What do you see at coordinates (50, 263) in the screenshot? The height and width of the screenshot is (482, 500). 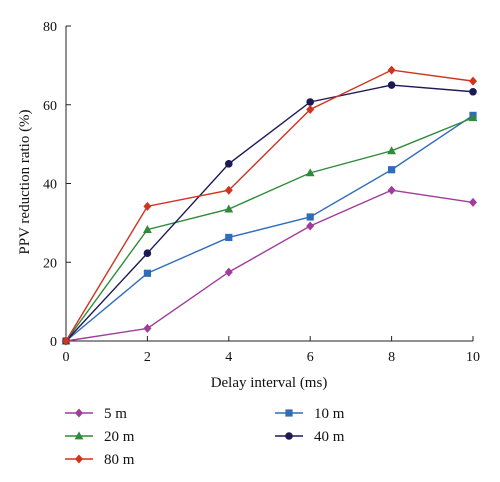 I see `y-tick-label: 20` at bounding box center [50, 263].